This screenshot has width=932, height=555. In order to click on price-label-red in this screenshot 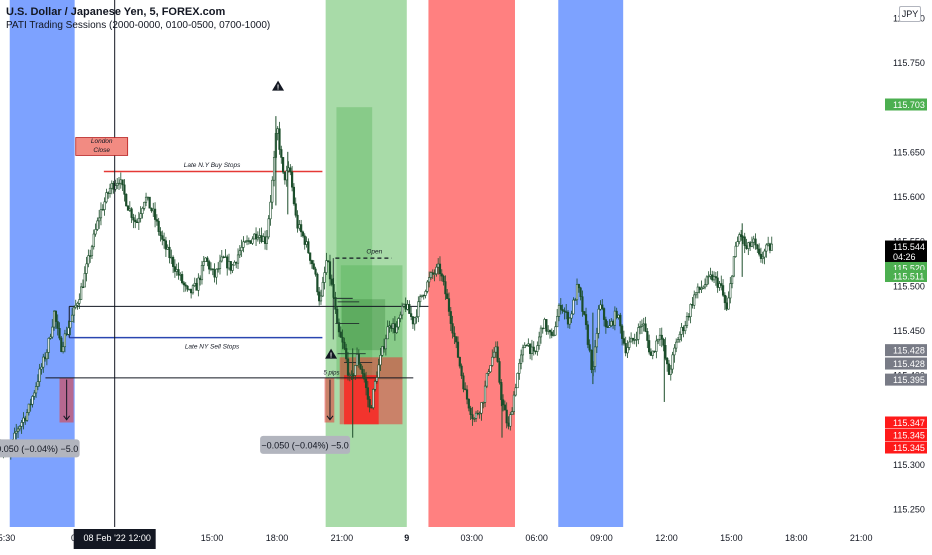, I will do `click(906, 434)`.